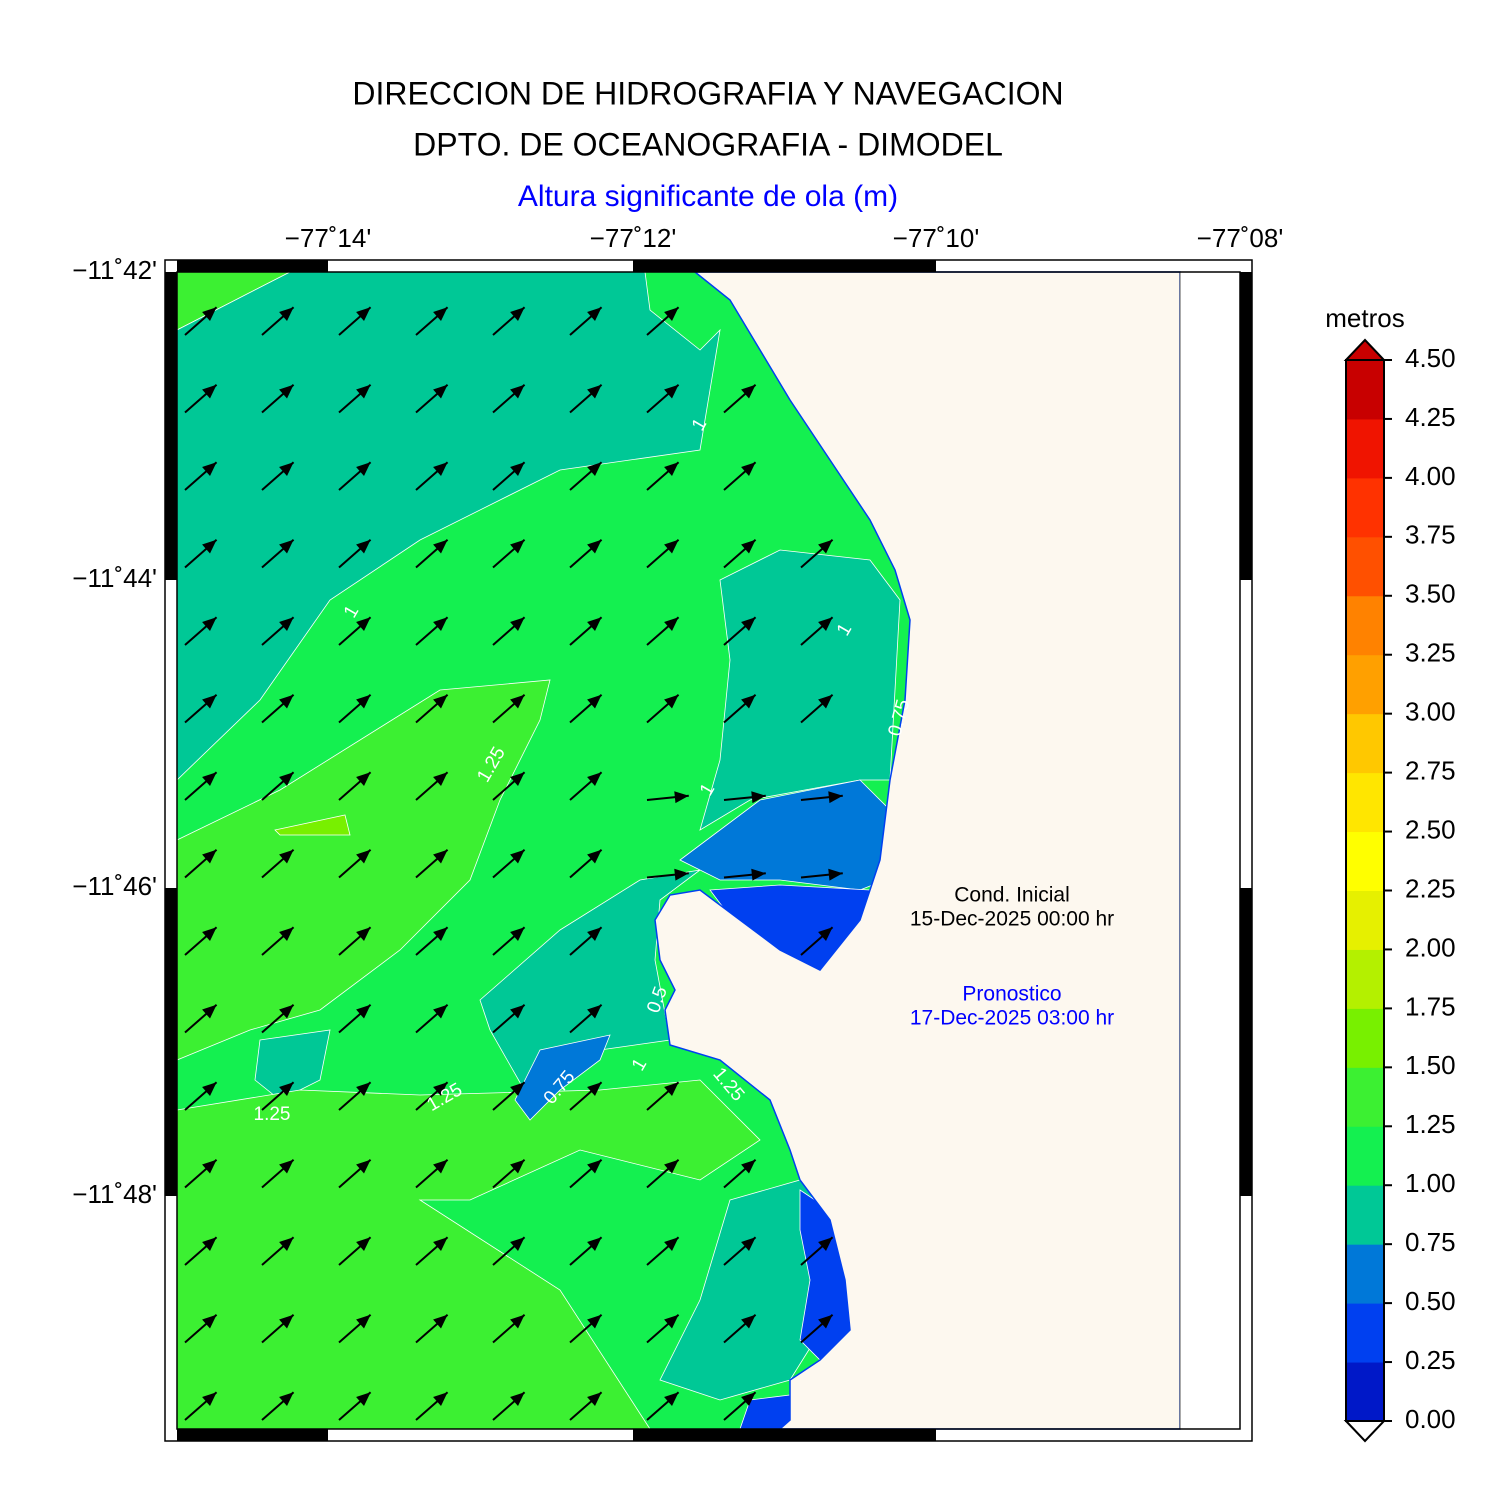 The width and height of the screenshot is (1487, 1500). Describe the element at coordinates (1012, 919) in the screenshot. I see `annotation-date: 15-Dec-2025 00:00 hr` at that location.